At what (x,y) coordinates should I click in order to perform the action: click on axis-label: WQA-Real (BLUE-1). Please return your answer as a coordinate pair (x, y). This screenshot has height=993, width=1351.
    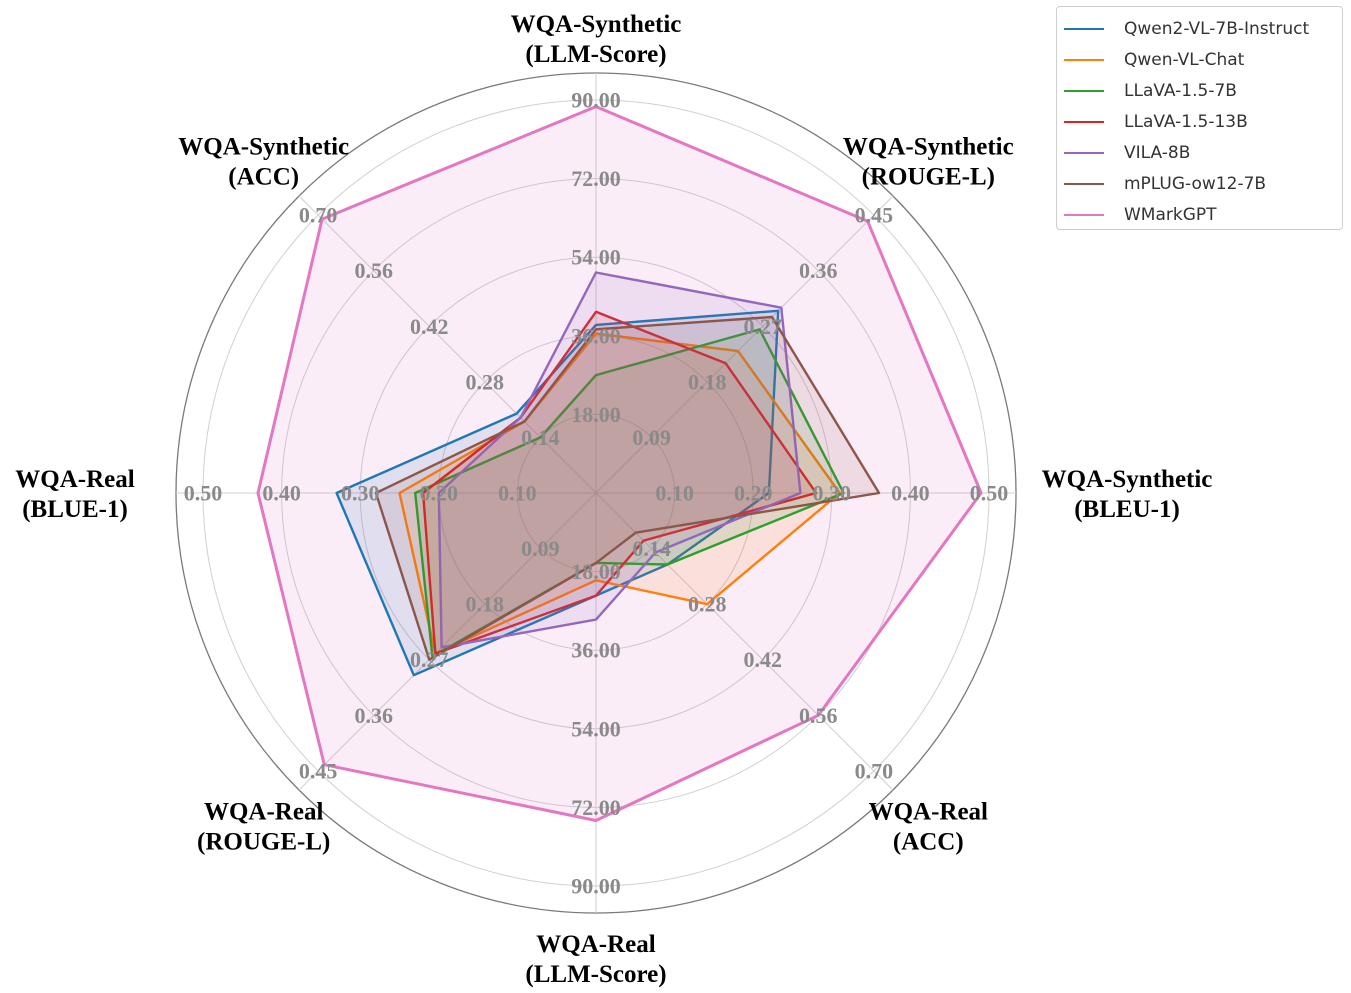
    Looking at the image, I should click on (74, 494).